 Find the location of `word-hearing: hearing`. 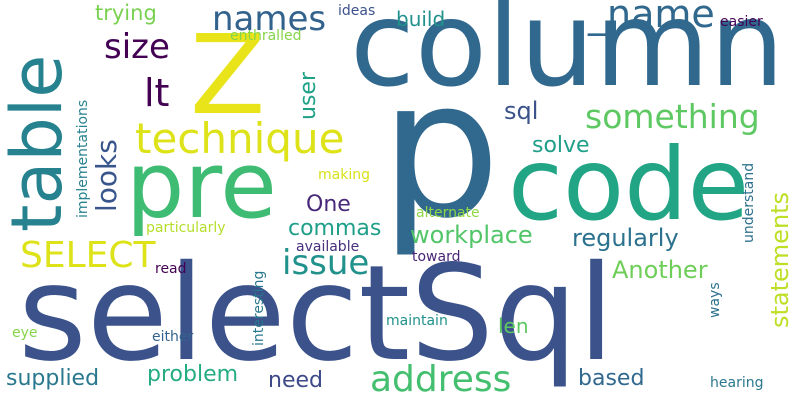

word-hearing: hearing is located at coordinates (737, 383).